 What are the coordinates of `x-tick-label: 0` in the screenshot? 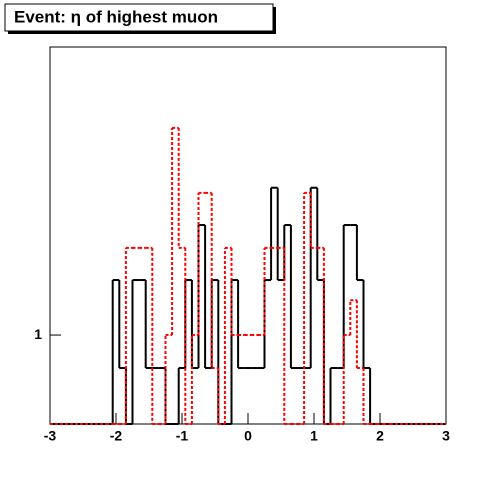 It's located at (248, 436).